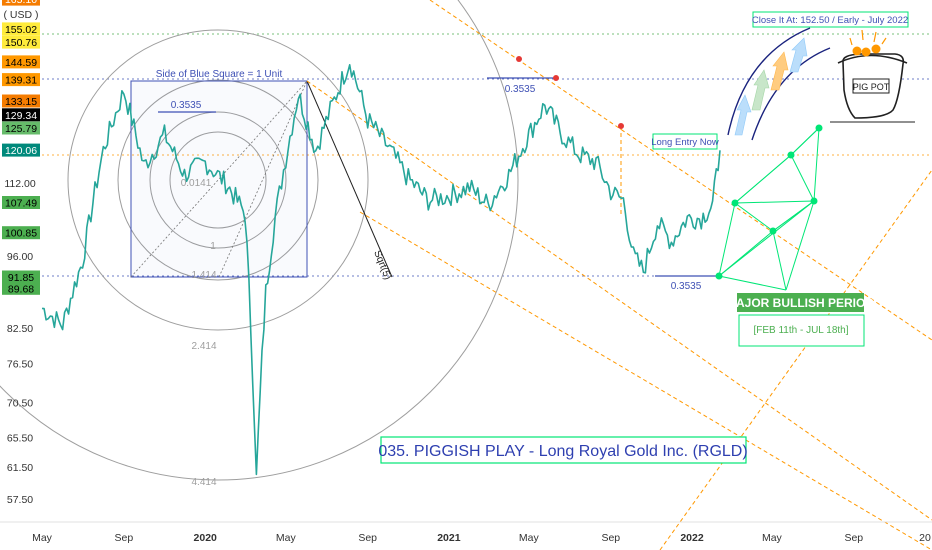  Describe the element at coordinates (21, 151) in the screenshot. I see `price-tag-label: 120.06` at that location.